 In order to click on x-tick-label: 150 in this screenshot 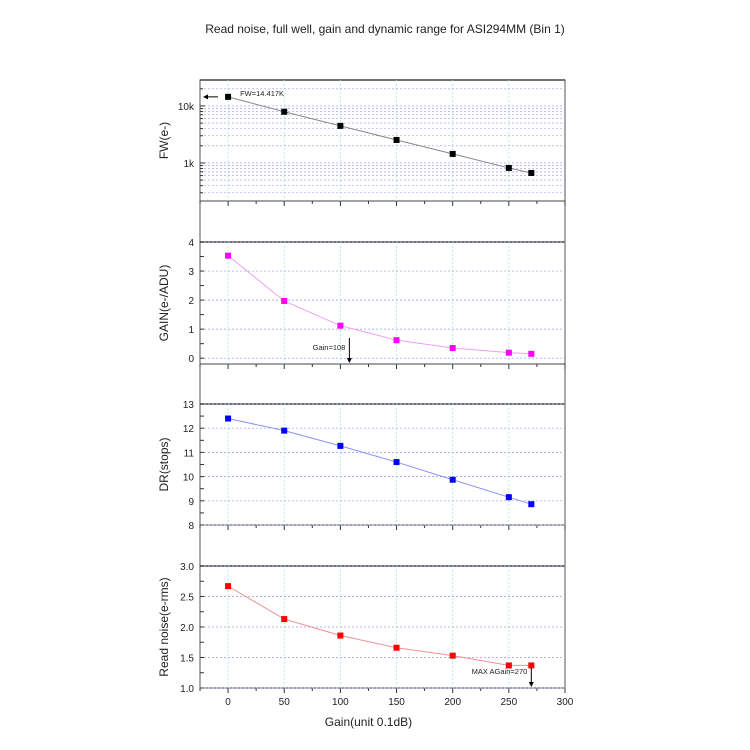, I will do `click(396, 702)`.